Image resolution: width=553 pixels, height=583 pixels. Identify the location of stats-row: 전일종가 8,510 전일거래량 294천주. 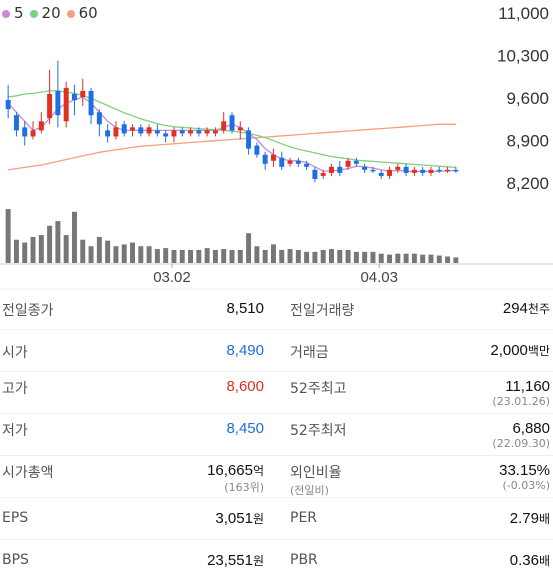
(276, 308).